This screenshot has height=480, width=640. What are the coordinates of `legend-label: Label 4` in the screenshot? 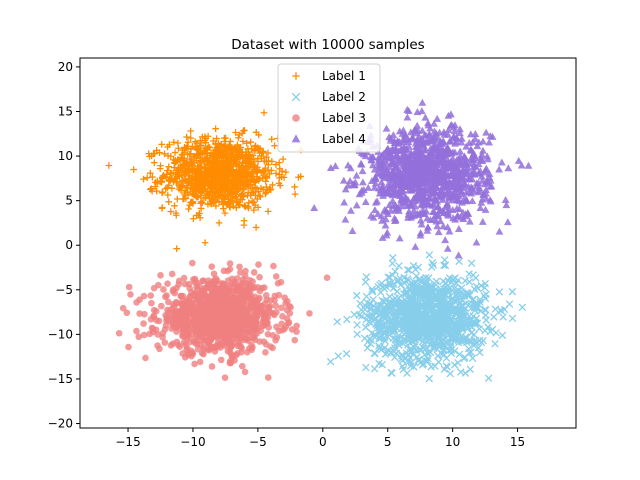 It's located at (344, 139).